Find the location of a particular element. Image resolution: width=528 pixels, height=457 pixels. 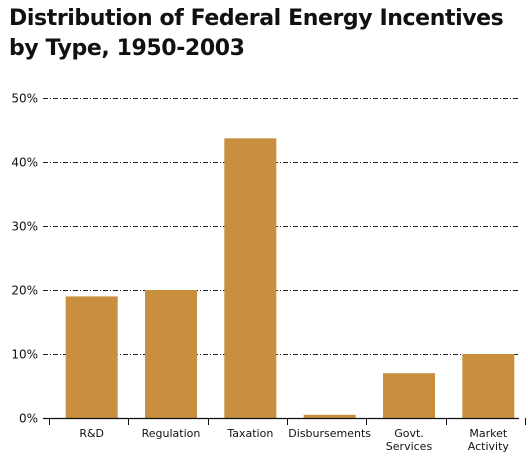

y-tick-labels: 0% 10% 20% 30% 40% 50% is located at coordinates (24, 259).